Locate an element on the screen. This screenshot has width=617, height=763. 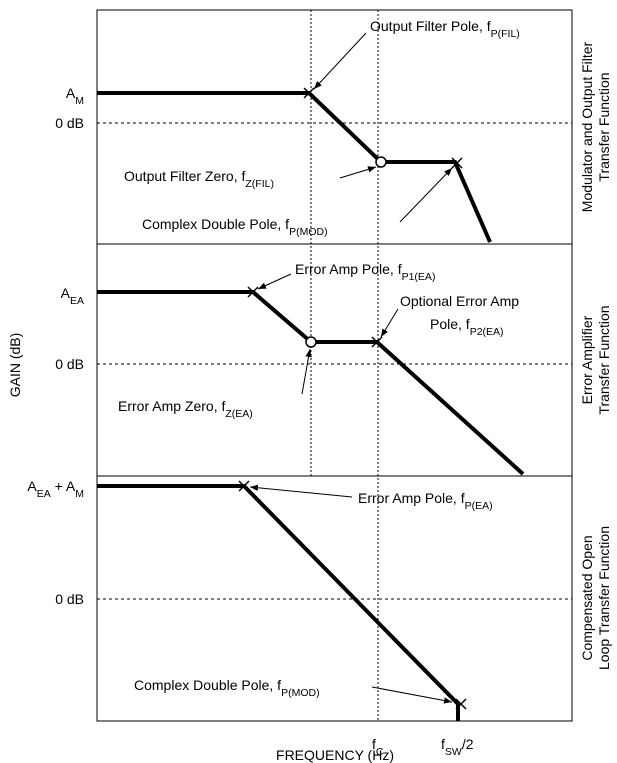
annotation: Error Amp Zero, fZ(EA) is located at coordinates (185, 409).